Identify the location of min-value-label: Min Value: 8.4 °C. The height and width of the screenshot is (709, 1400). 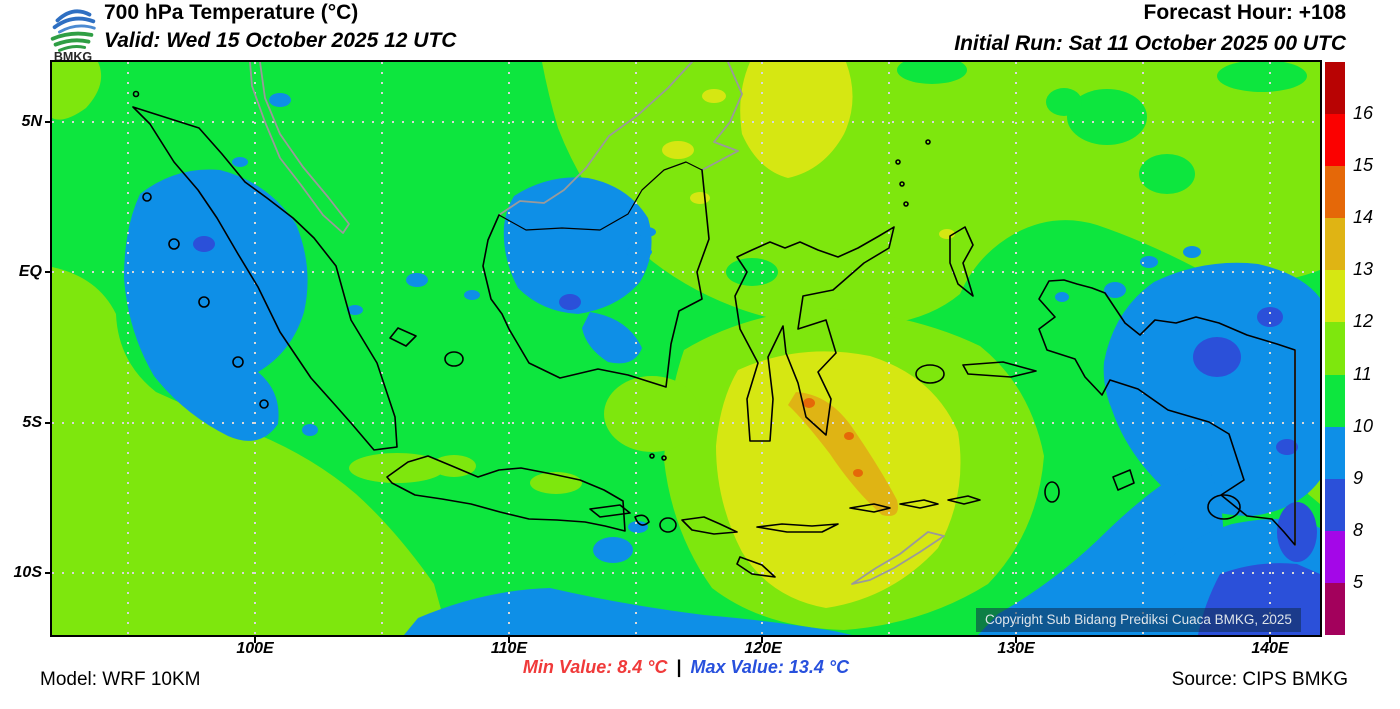
(595, 667).